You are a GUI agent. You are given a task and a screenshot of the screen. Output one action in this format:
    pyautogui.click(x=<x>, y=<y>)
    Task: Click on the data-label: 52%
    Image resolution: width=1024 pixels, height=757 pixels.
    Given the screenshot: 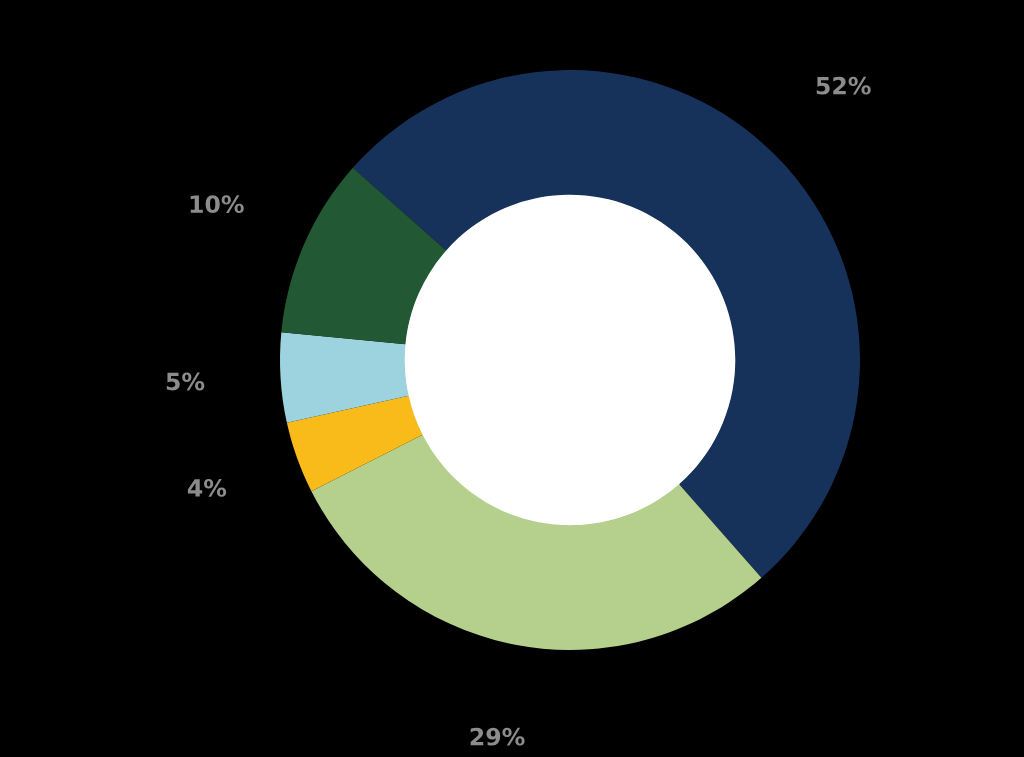 What is the action you would take?
    pyautogui.click(x=843, y=85)
    